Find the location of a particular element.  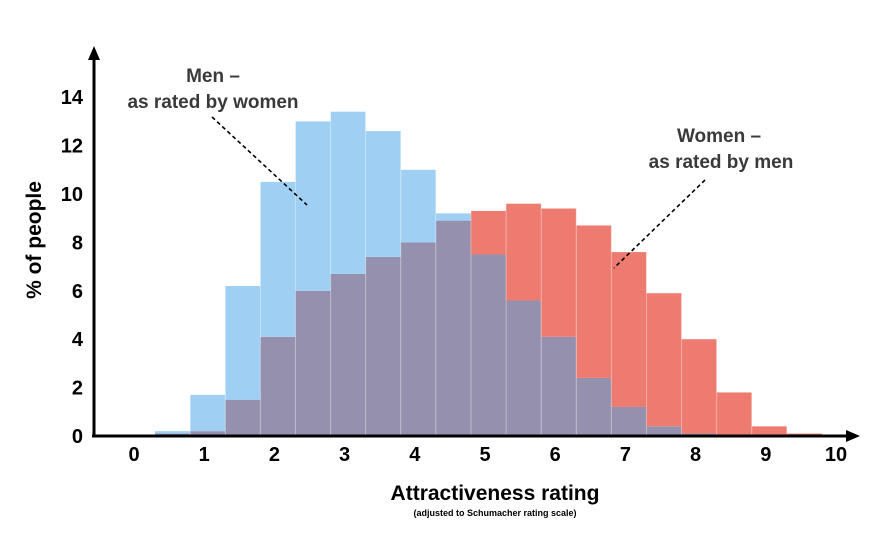

annotation-women: Women – as rated by men is located at coordinates (703, 197).